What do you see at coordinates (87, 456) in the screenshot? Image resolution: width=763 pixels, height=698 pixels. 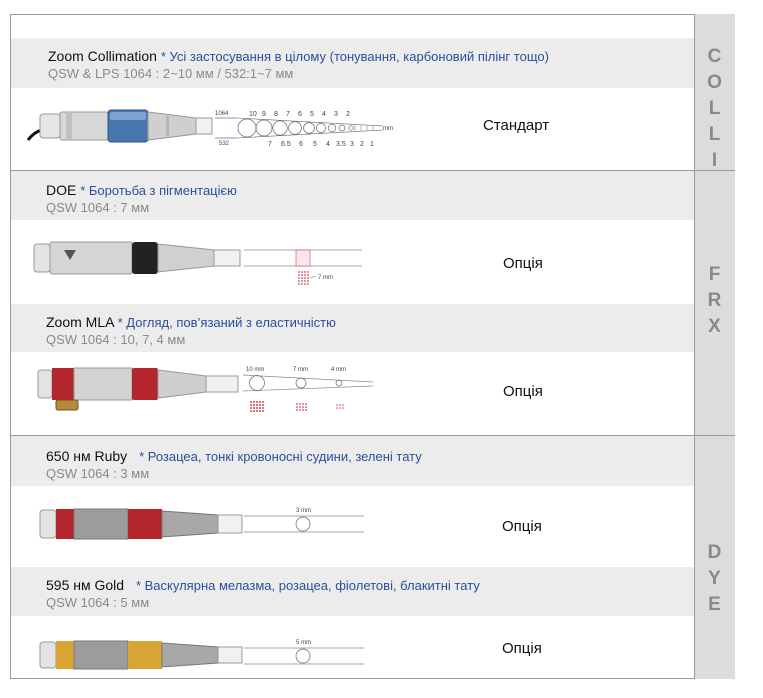 I see `item-title: 650 нм Ruby` at bounding box center [87, 456].